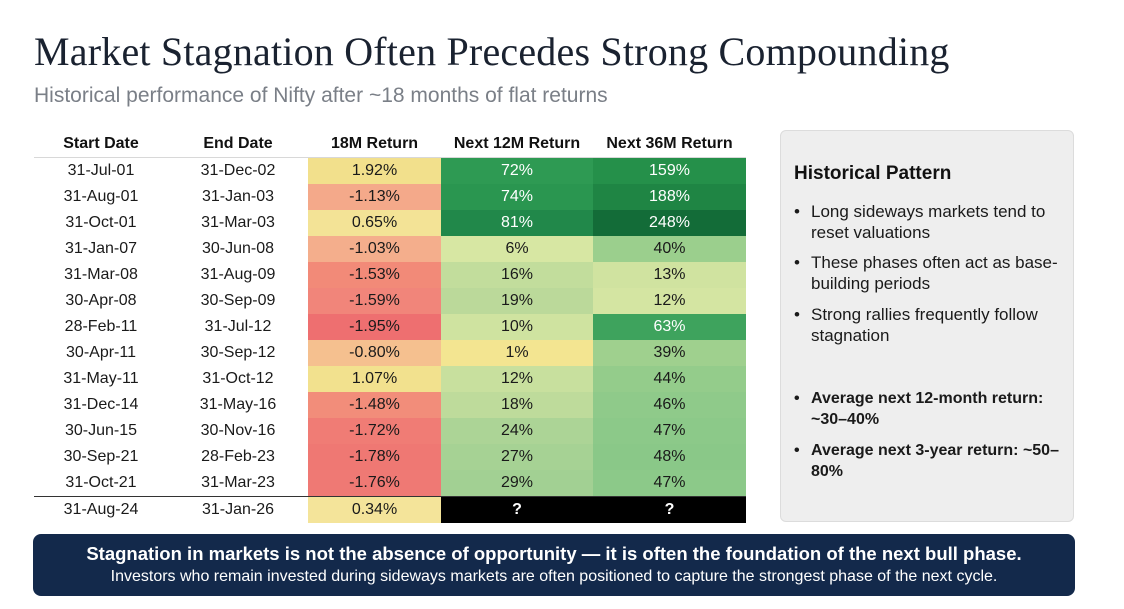  I want to click on table-row: 31-Dec-14 31-May-16 -1.48% 18% 46%, so click(390, 405).